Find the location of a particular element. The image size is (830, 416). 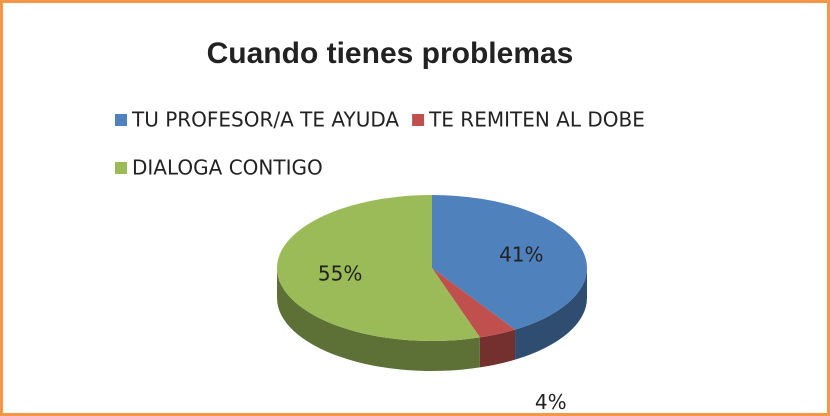

legend-label: TE REMITEN AL DOBE is located at coordinates (536, 120).